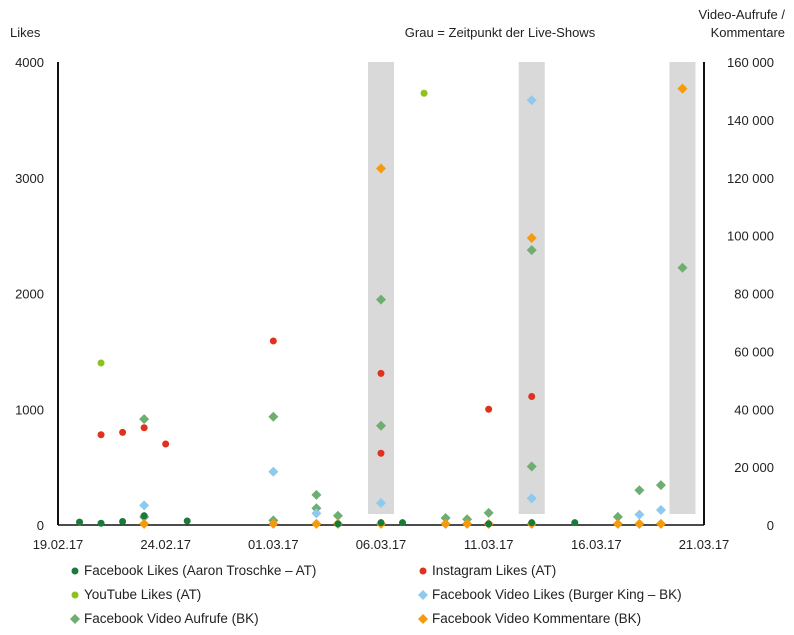  Describe the element at coordinates (750, 236) in the screenshot. I see `right-y-tick-label: 100 000` at that location.